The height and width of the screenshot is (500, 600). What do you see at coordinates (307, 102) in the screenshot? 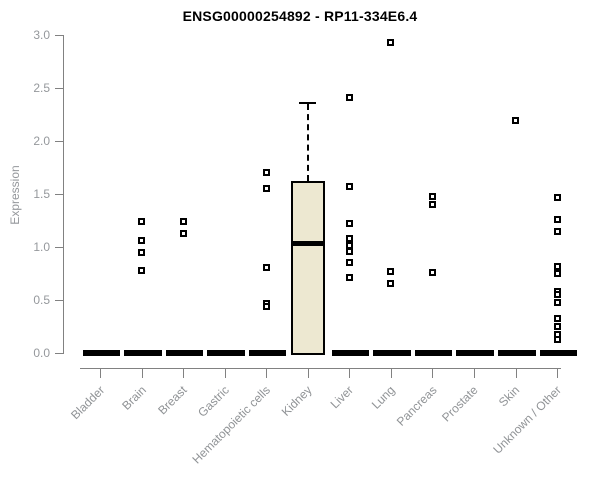
I see `upper-whisker-cap` at bounding box center [307, 102].